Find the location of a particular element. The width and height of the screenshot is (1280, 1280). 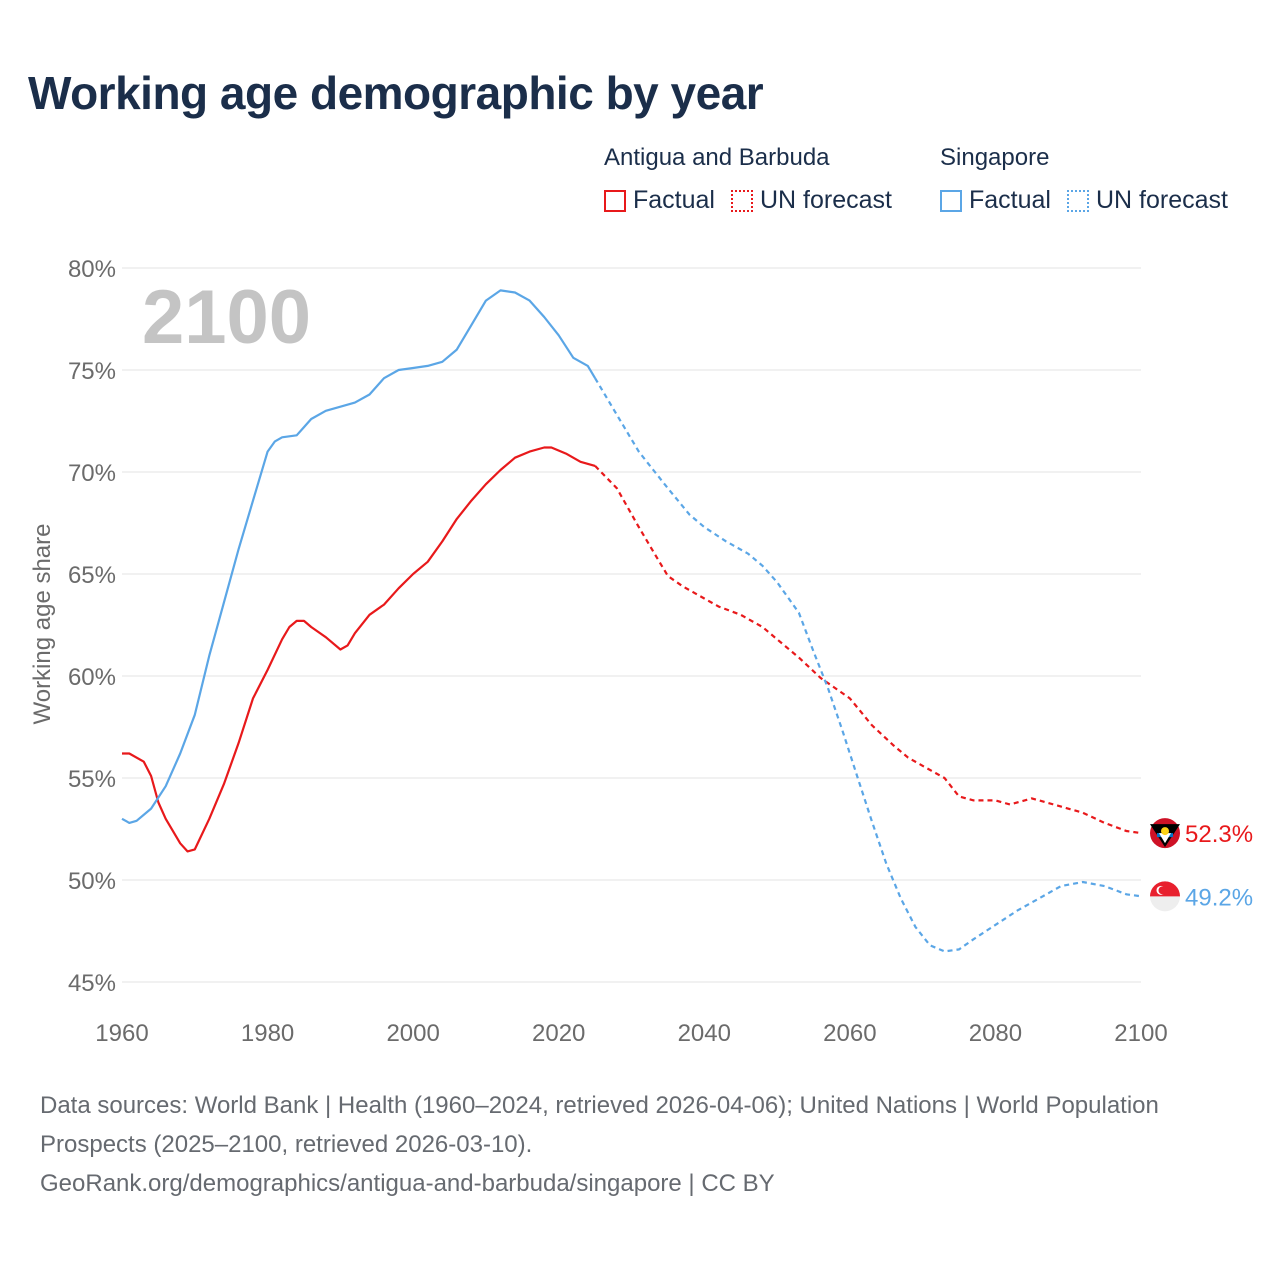

legend-group-name: Antigua and Barbuda is located at coordinates (717, 157).